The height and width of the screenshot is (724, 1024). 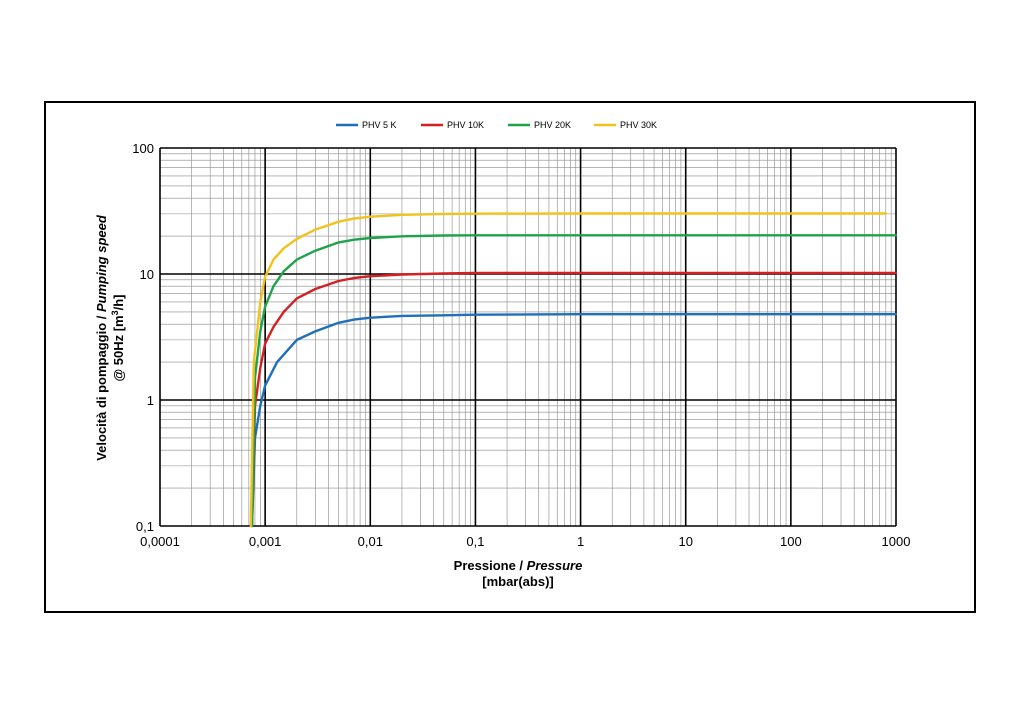 I want to click on x-axis-unit: [mbar(abs)], so click(x=518, y=581).